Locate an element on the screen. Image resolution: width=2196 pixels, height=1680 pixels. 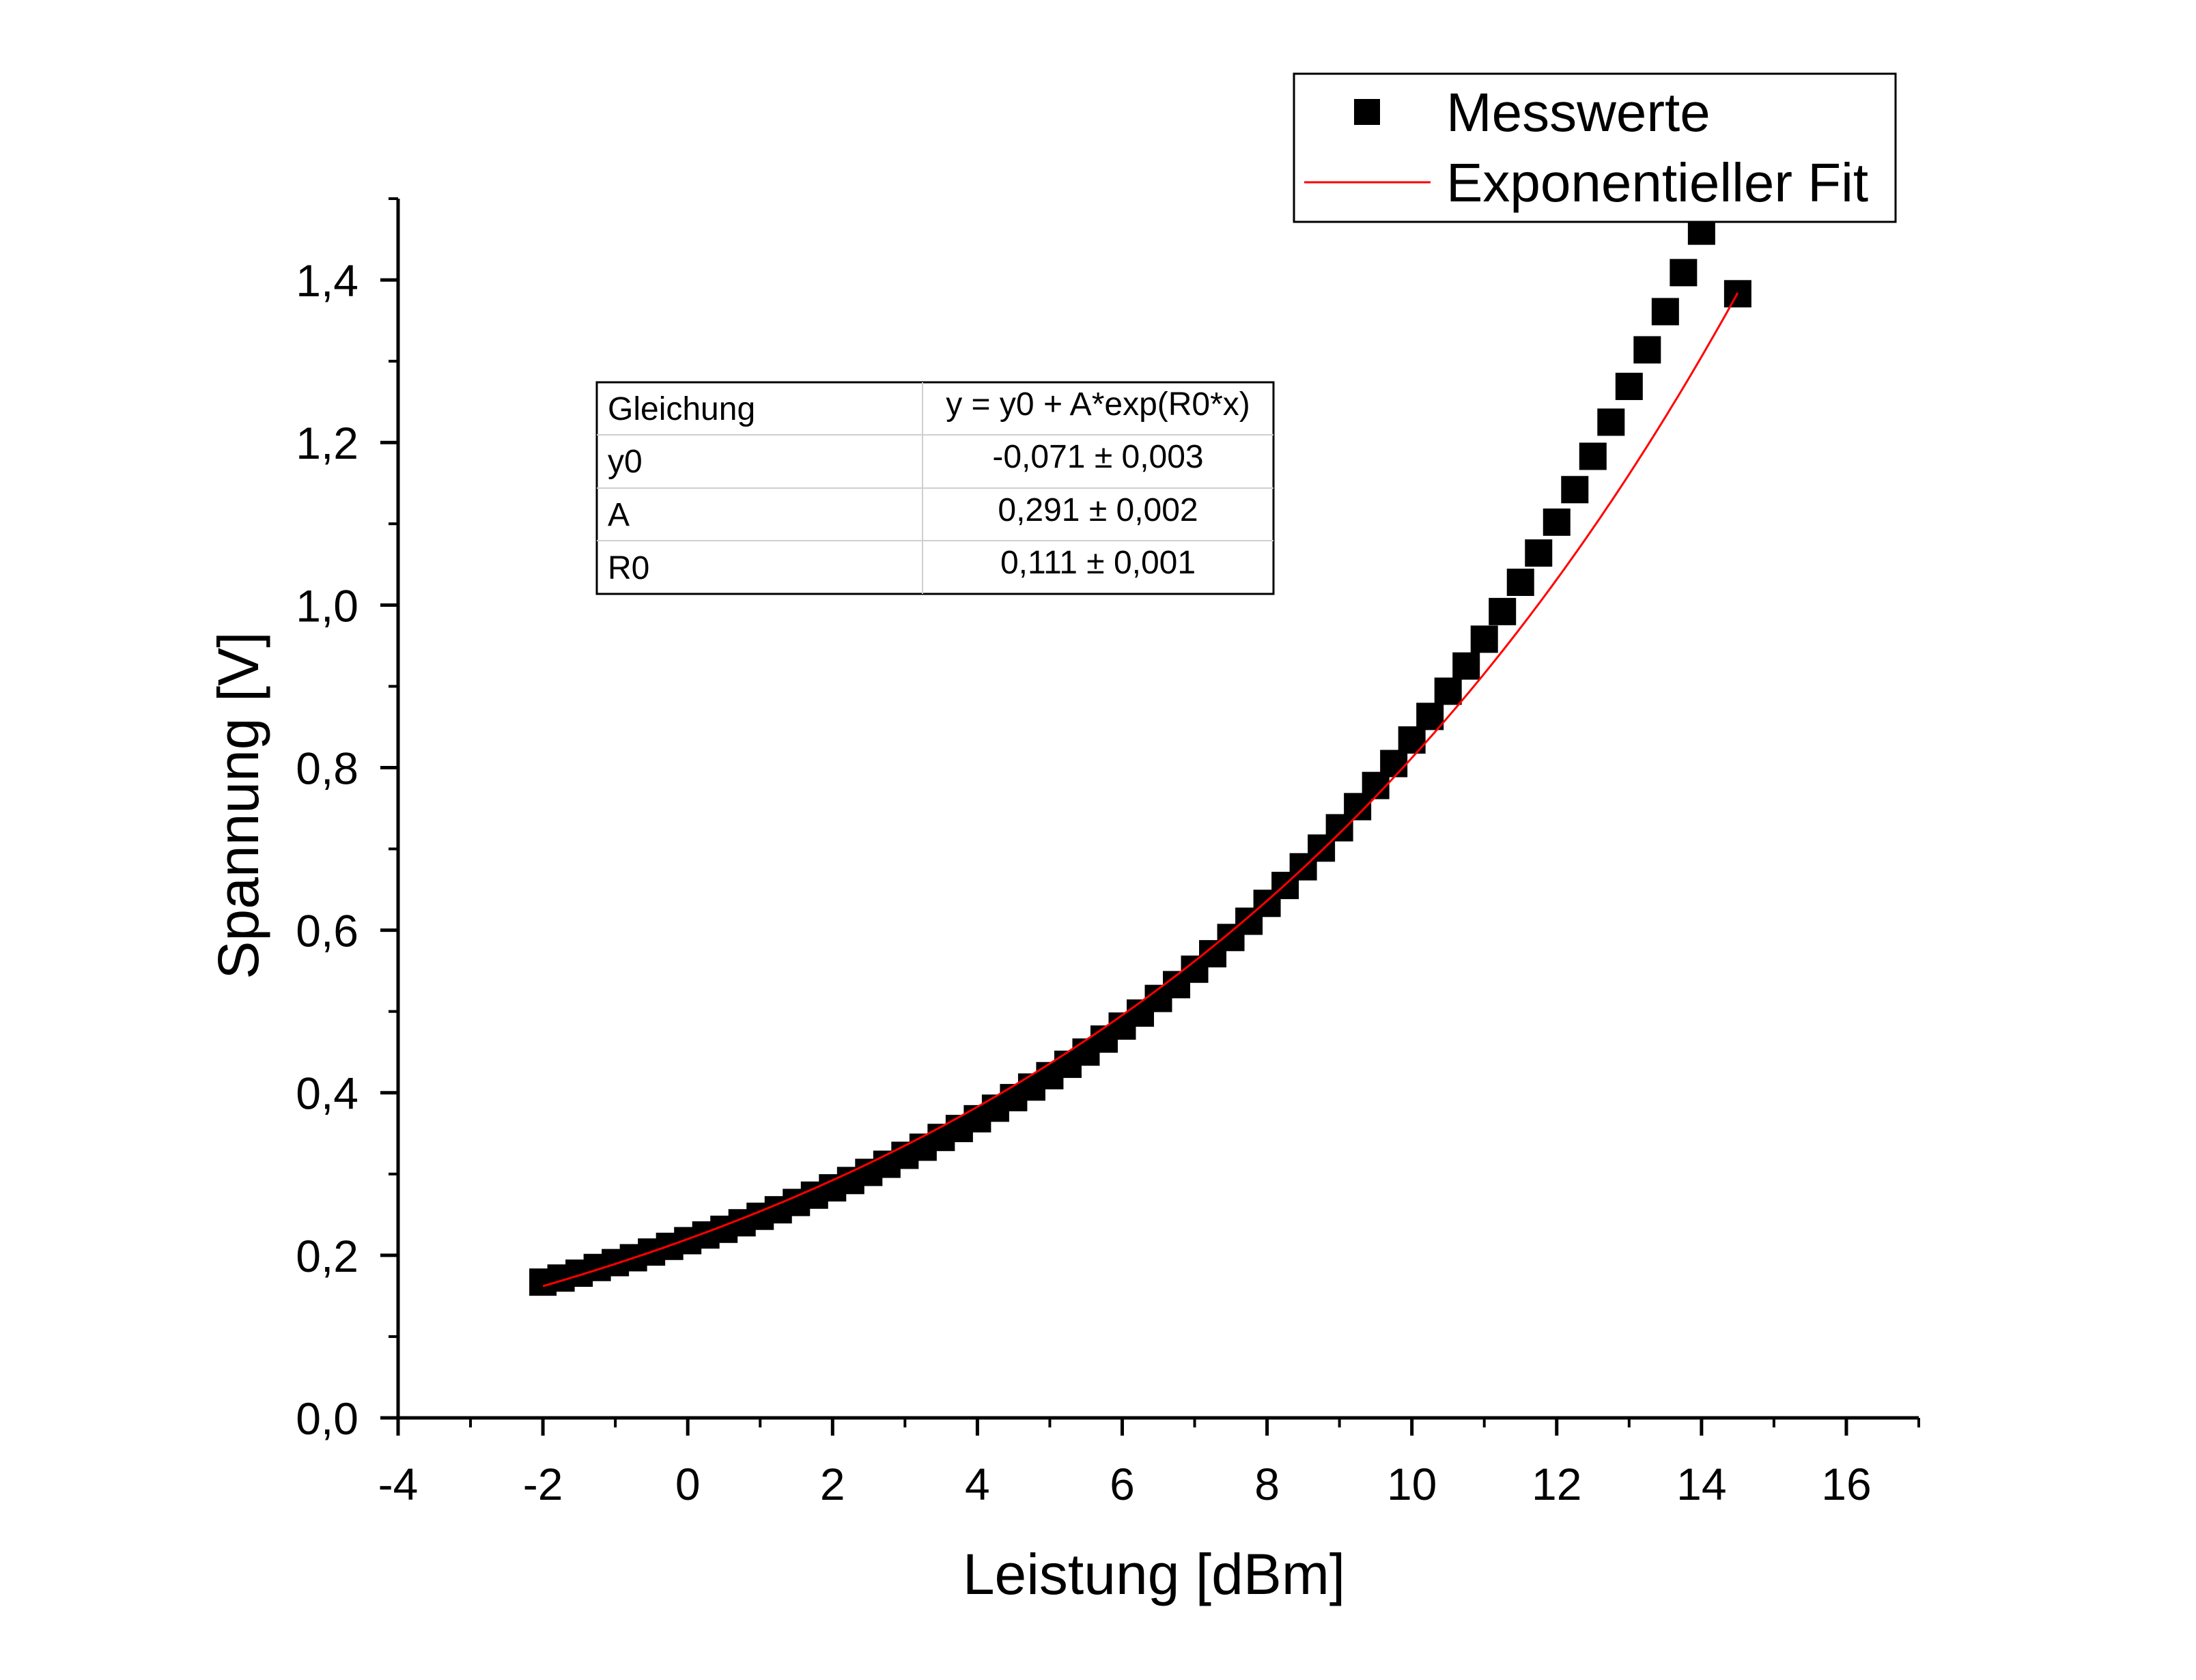
x-tick-label: 2 is located at coordinates (833, 1484).